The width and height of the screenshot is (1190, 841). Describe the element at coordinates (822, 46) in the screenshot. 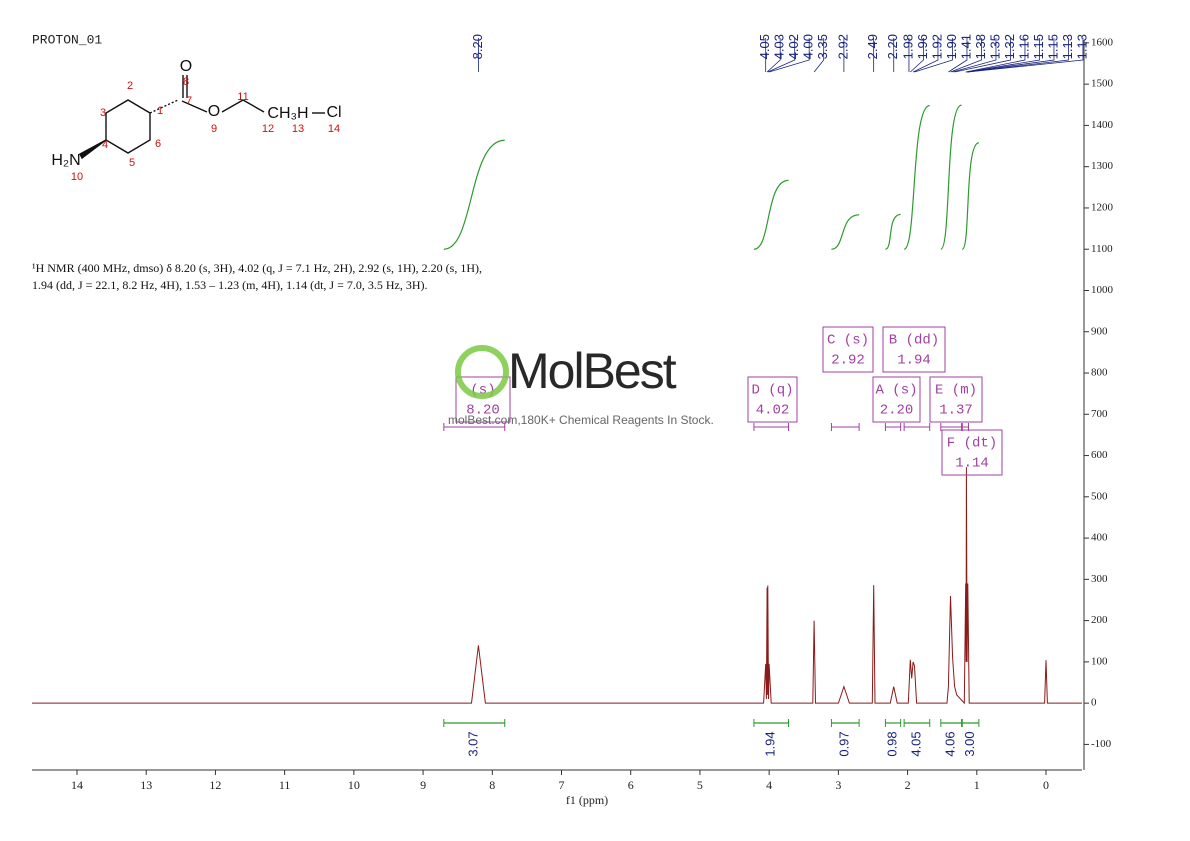

I see `peak-label: 3.35` at that location.